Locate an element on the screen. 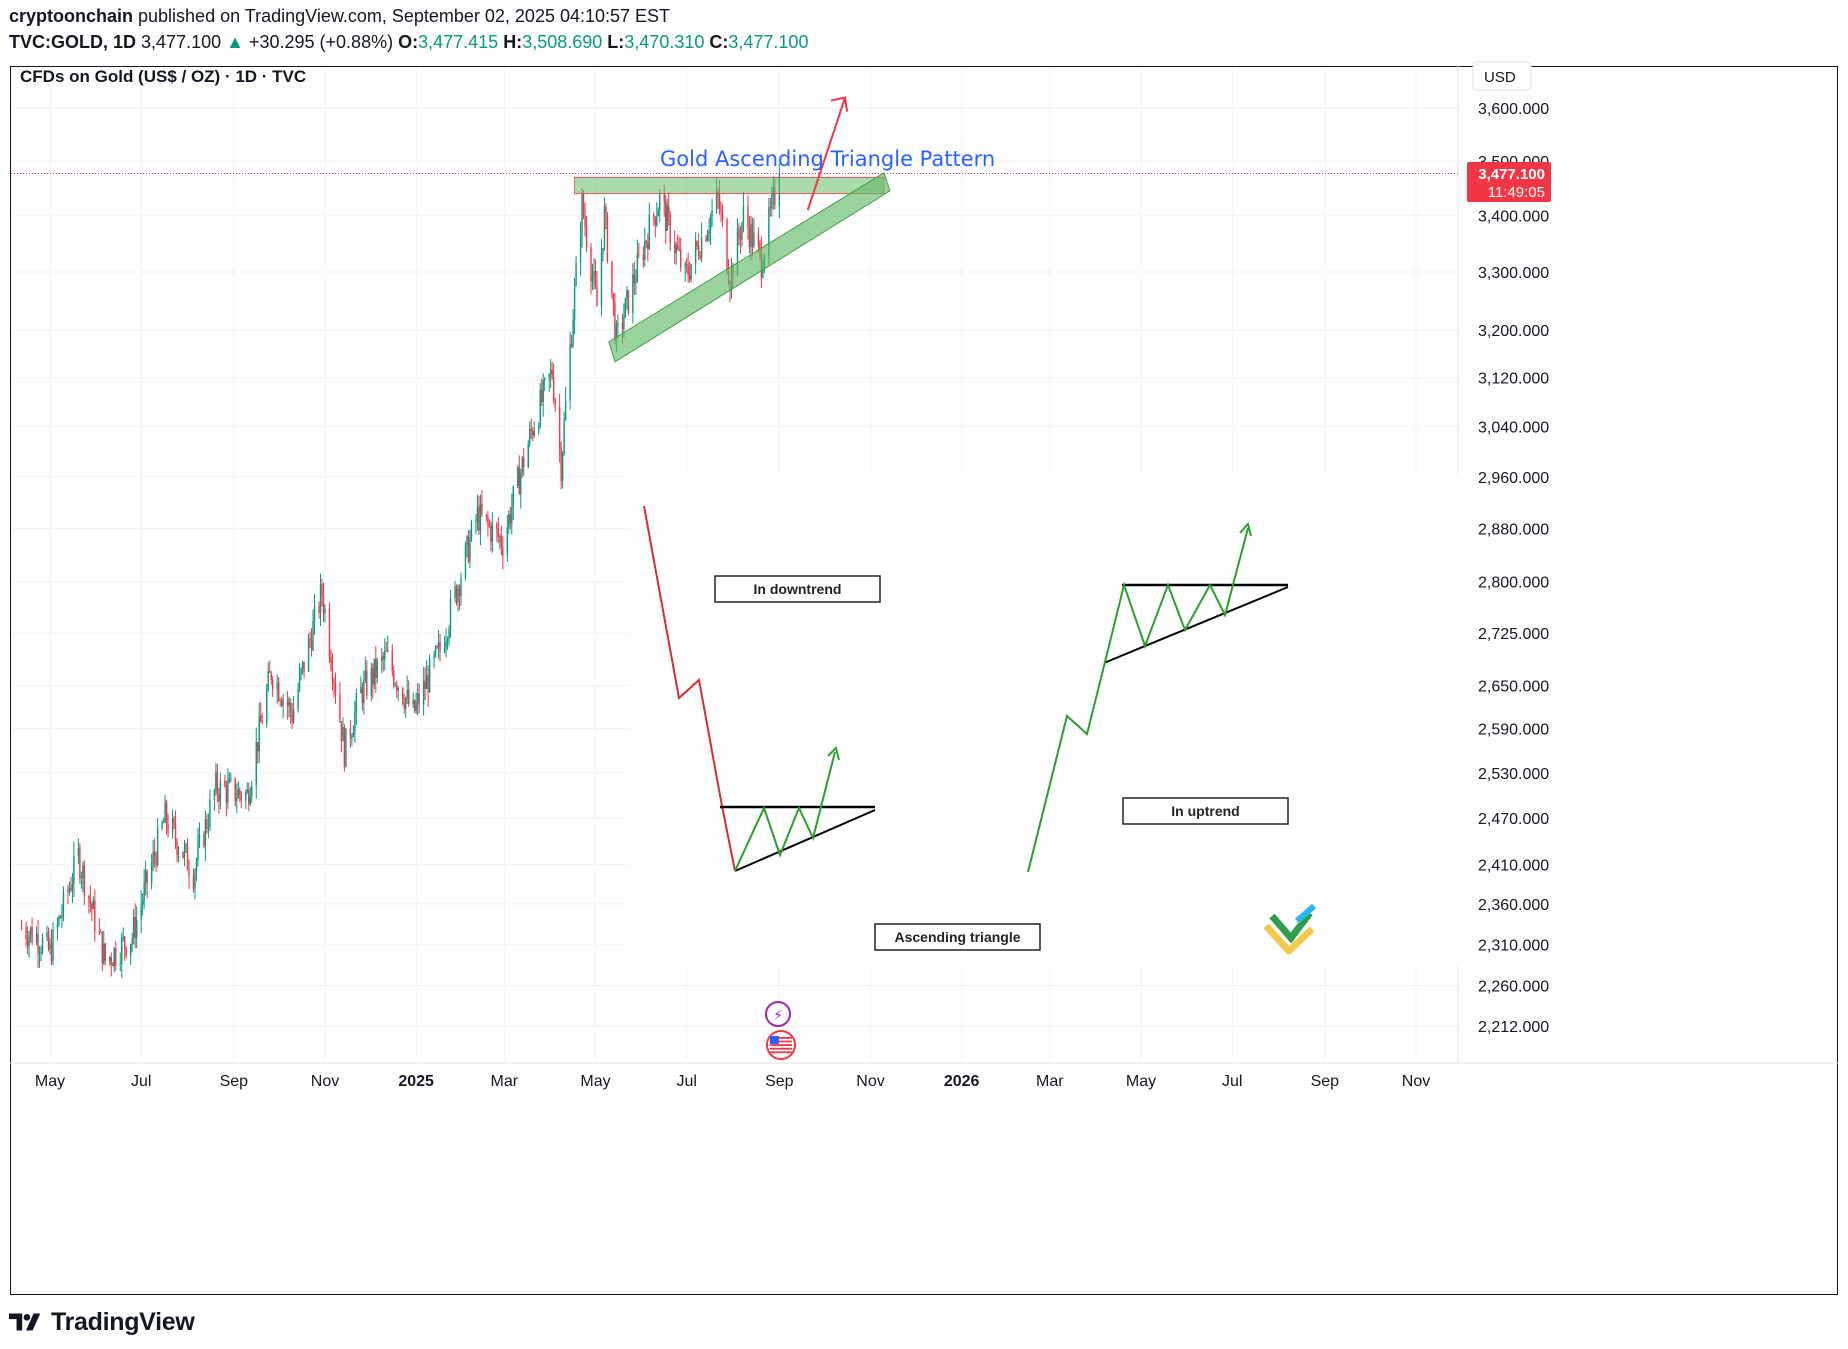  author: cryptoonchain is located at coordinates (71, 16).